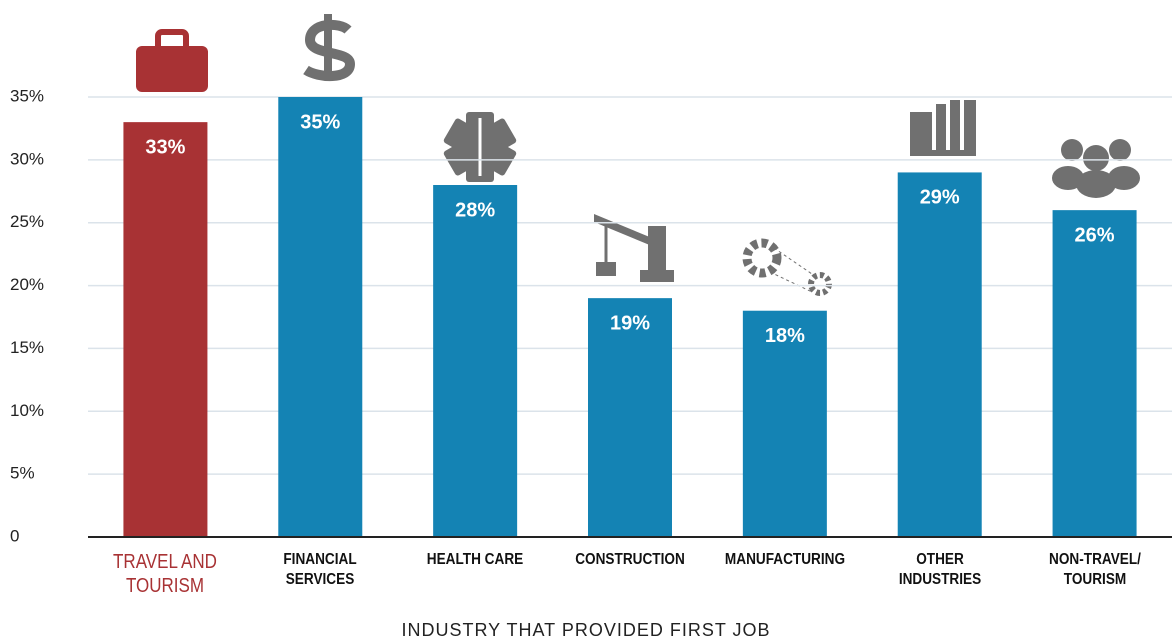 This screenshot has width=1172, height=641. What do you see at coordinates (475, 210) in the screenshot?
I see `value-label: 28%` at bounding box center [475, 210].